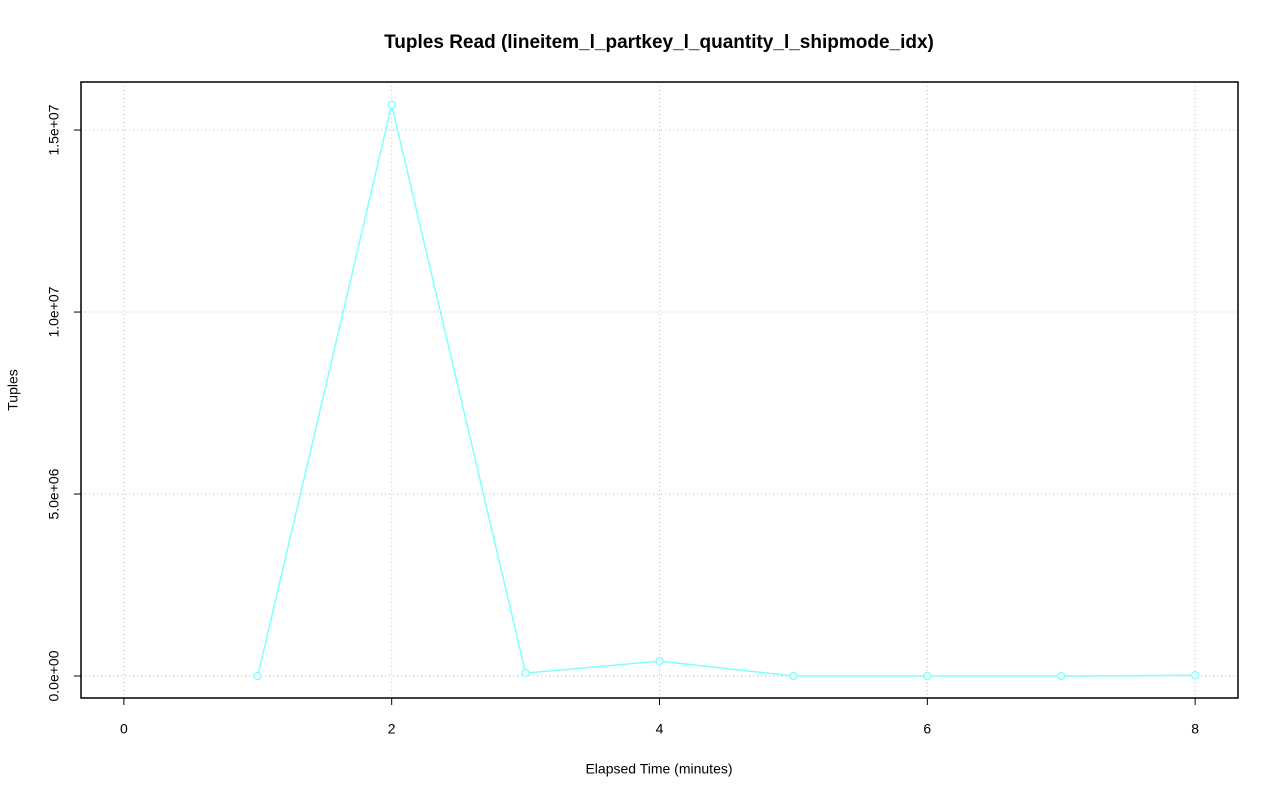  Describe the element at coordinates (1195, 729) in the screenshot. I see `x-tick-label: 8` at that location.